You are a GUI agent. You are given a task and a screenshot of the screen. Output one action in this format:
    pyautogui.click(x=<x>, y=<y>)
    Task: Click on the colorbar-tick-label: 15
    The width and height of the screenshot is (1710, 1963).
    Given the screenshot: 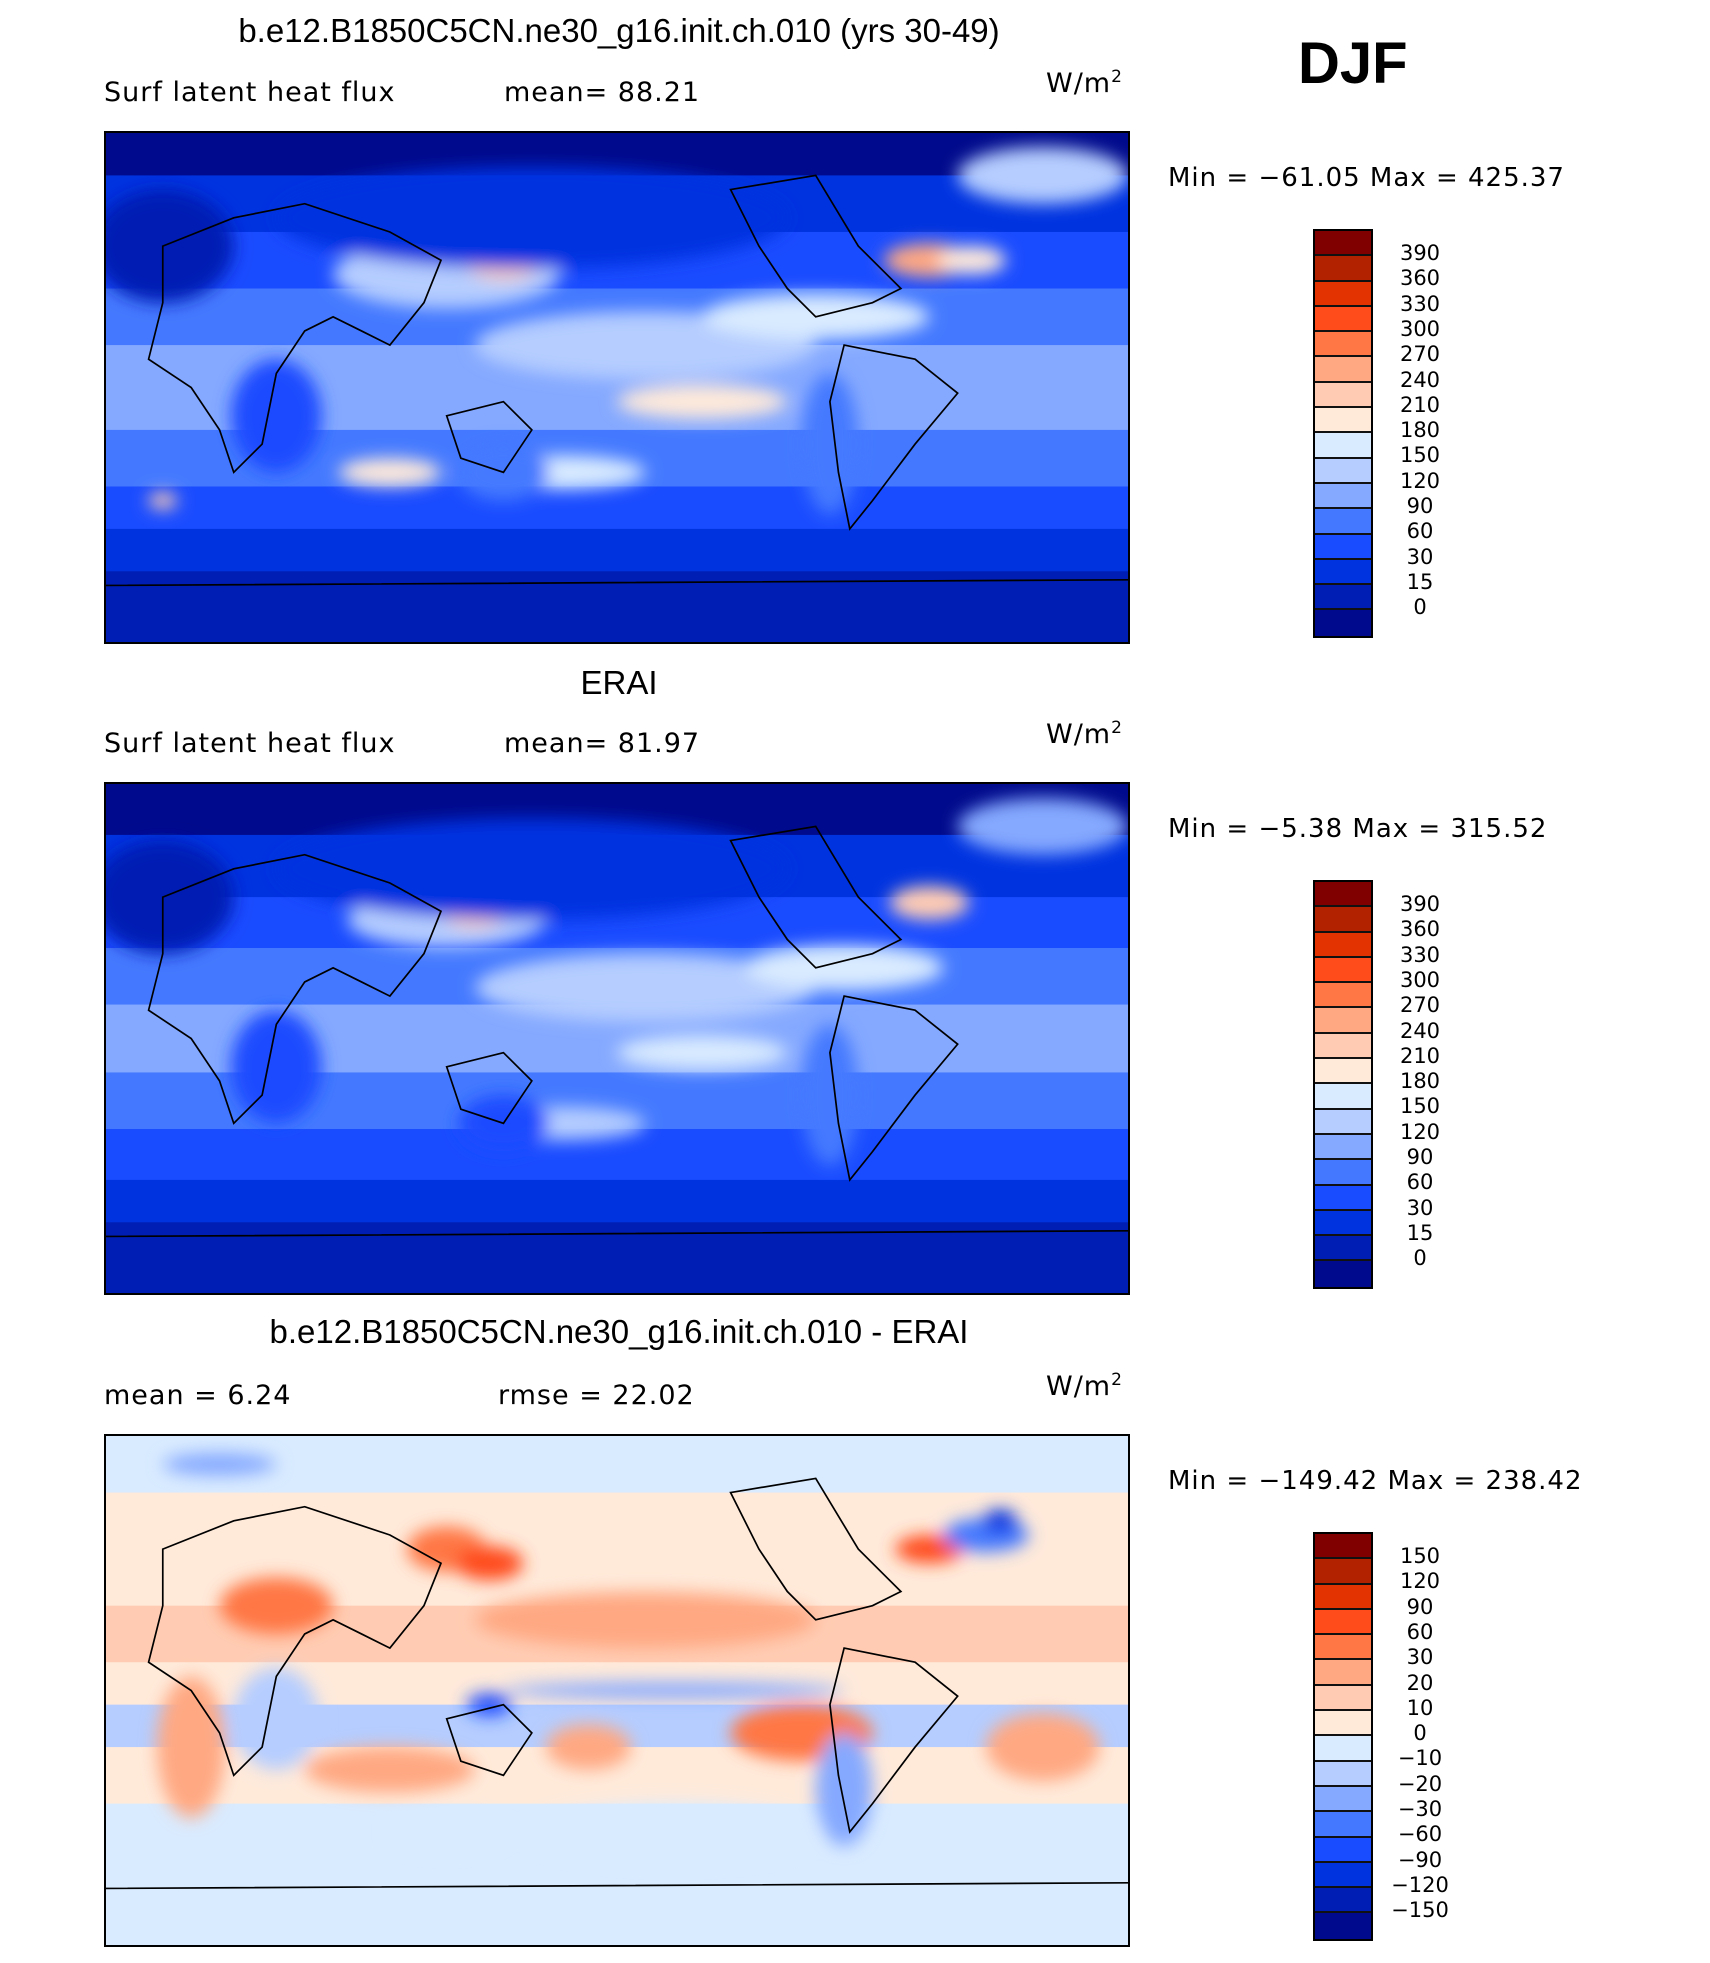 What is the action you would take?
    pyautogui.click(x=1420, y=581)
    